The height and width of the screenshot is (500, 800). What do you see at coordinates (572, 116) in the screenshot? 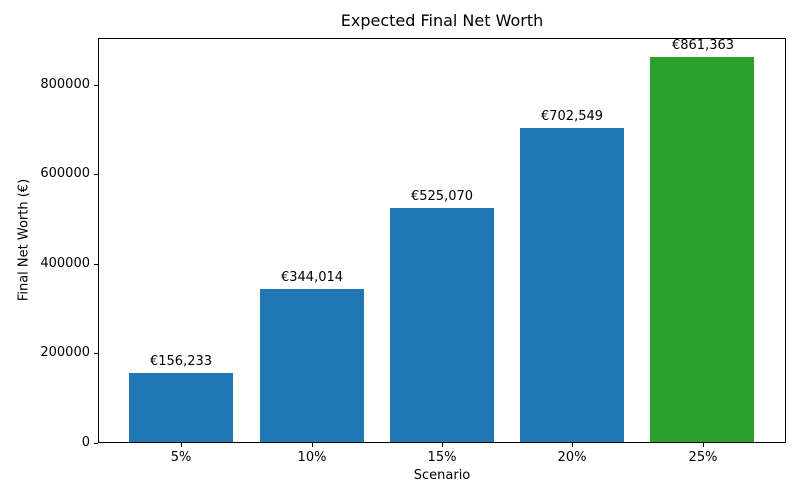
I see `bar-value-label: €702,549` at bounding box center [572, 116].